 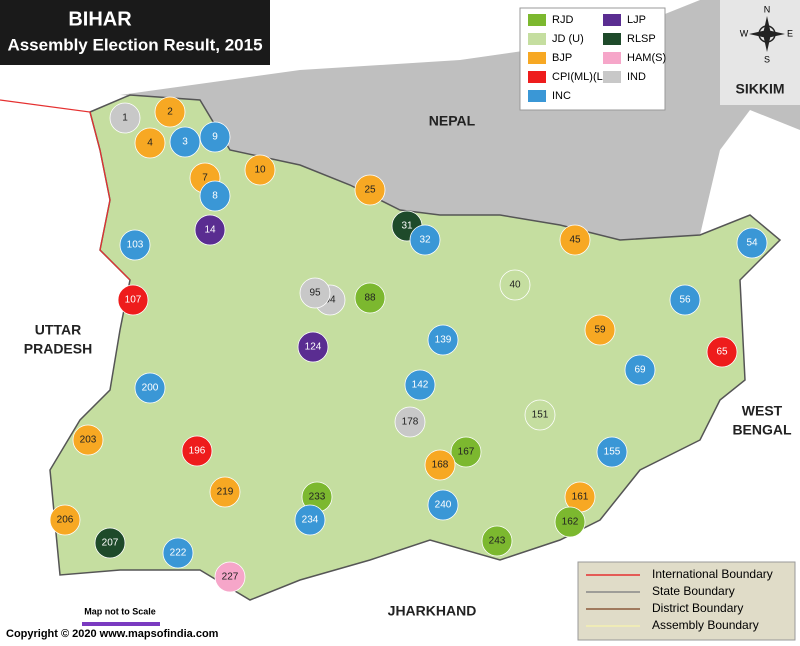 What do you see at coordinates (315, 293) in the screenshot?
I see `constituency-label: 95` at bounding box center [315, 293].